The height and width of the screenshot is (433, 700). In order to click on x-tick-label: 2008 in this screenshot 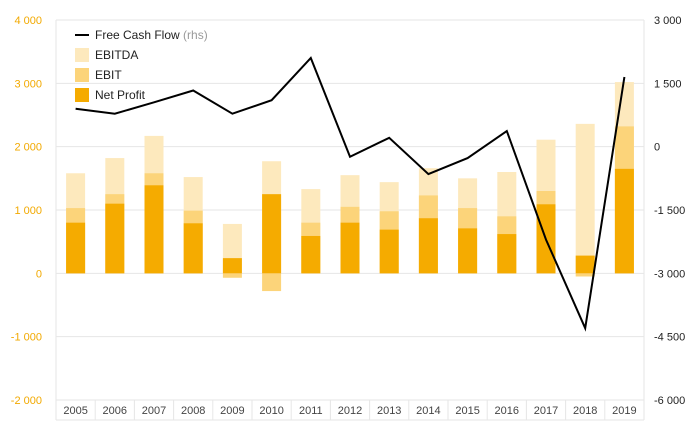, I will do `click(193, 411)`.